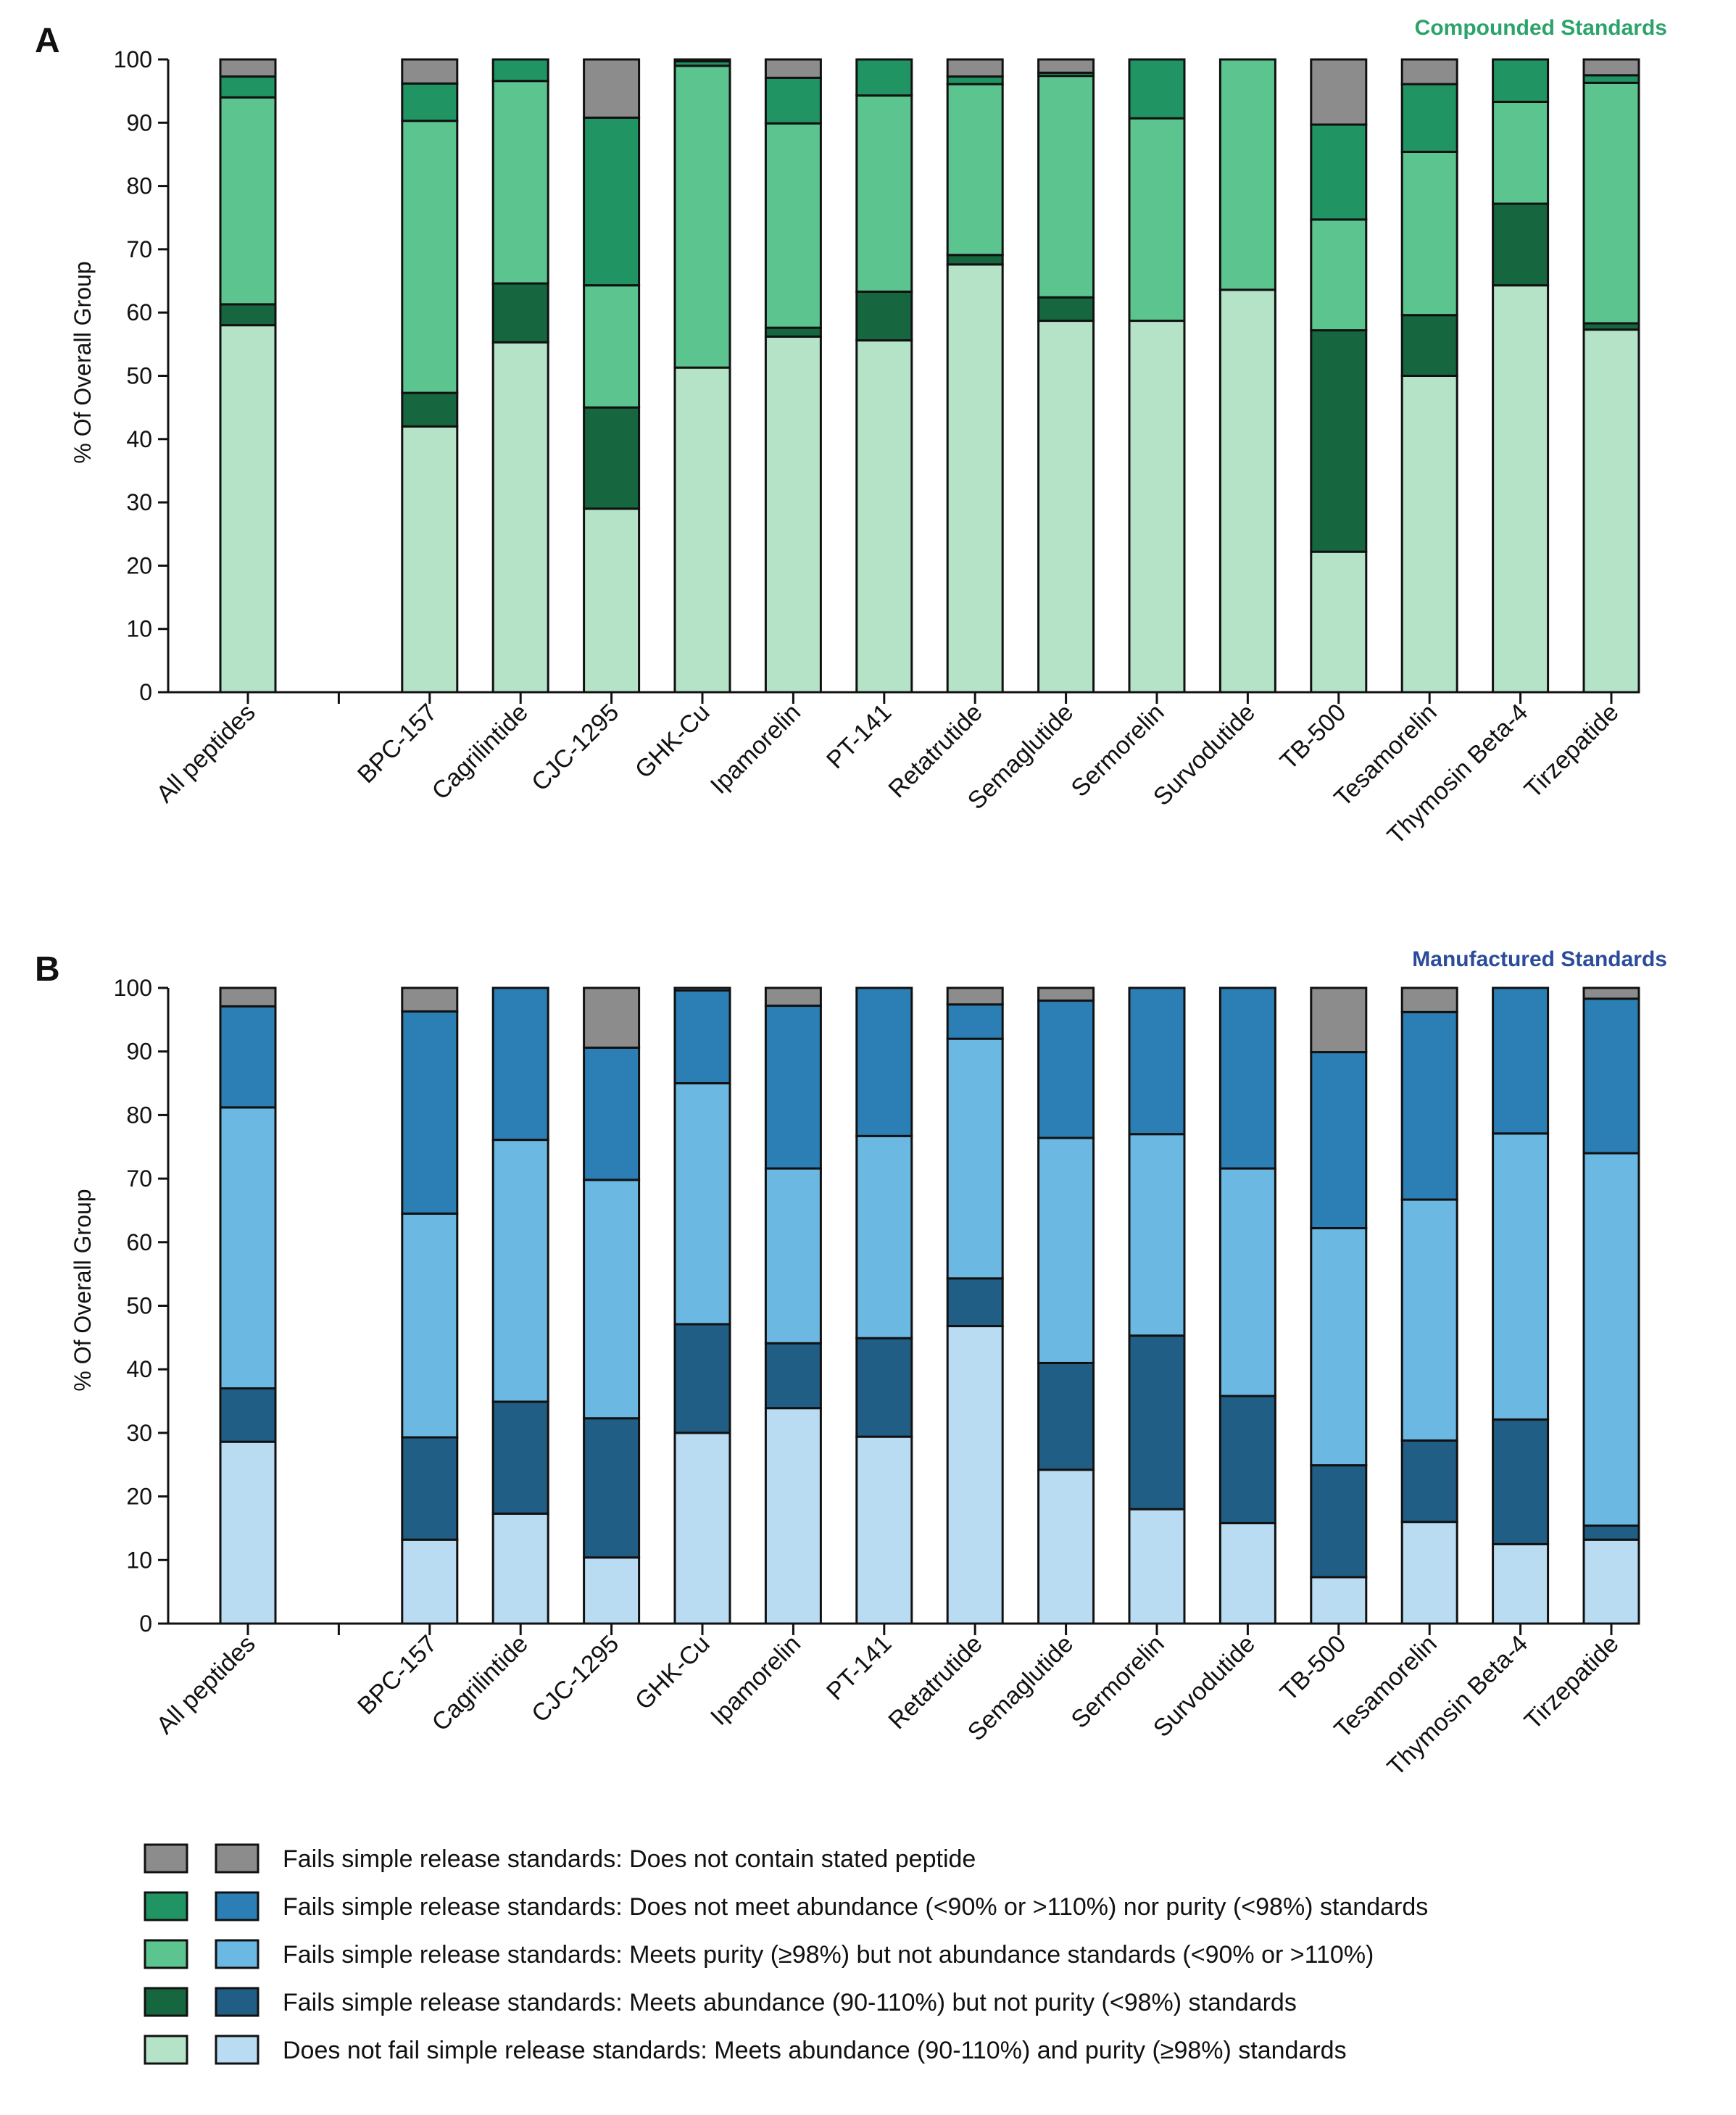 Image resolution: width=1736 pixels, height=2115 pixels. Describe the element at coordinates (1540, 959) in the screenshot. I see `panel-b-title: Manufactured Standards` at that location.